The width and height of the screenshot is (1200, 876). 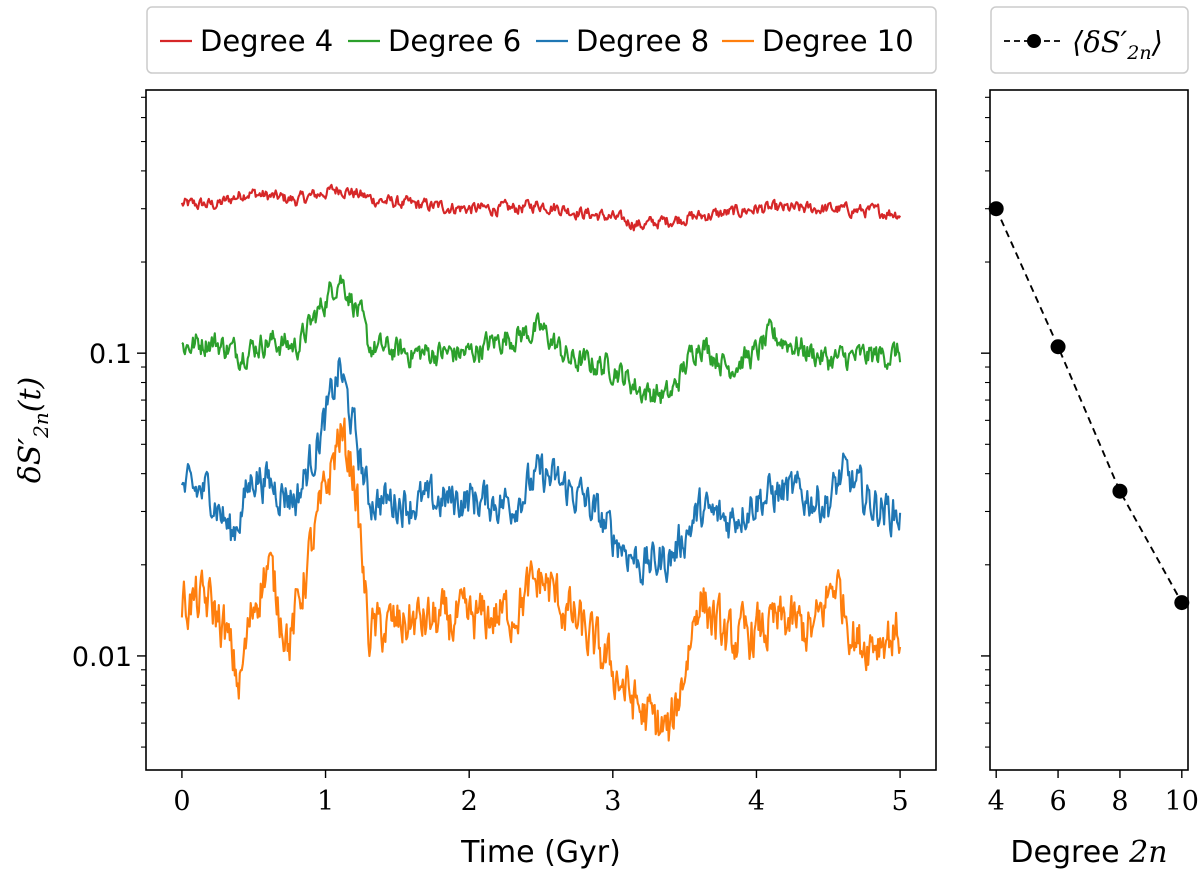 I want to click on x-tick-label: 3, so click(x=612, y=801).